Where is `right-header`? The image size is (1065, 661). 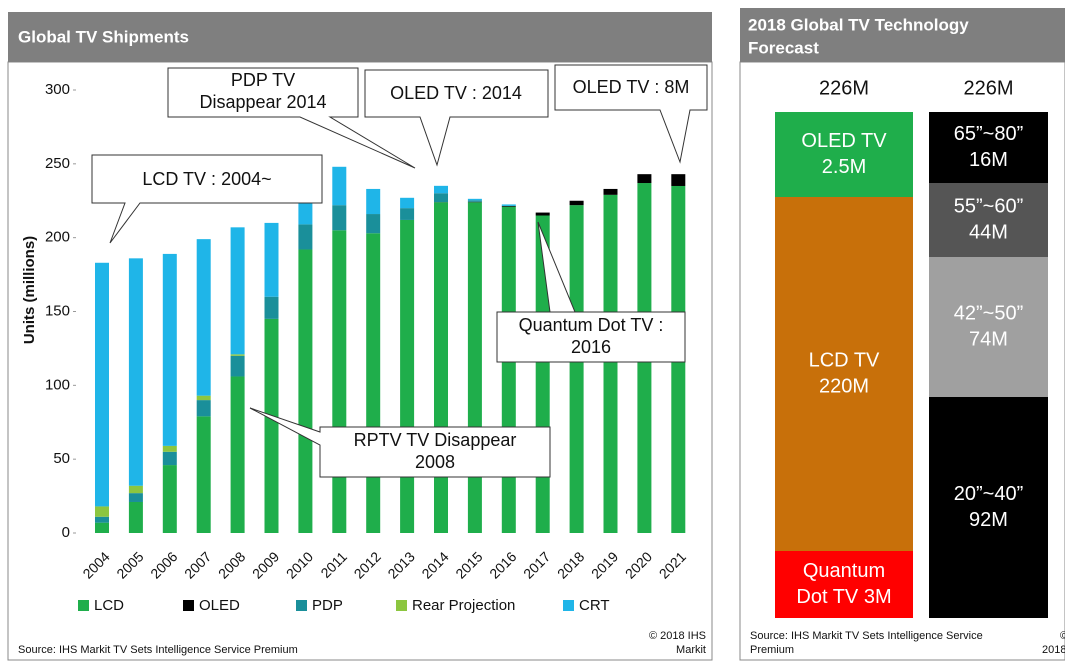 right-header is located at coordinates (902, 35).